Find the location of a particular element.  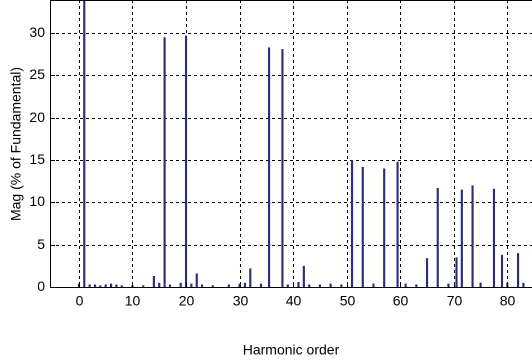

y-tick-label: 20 is located at coordinates (37, 117).